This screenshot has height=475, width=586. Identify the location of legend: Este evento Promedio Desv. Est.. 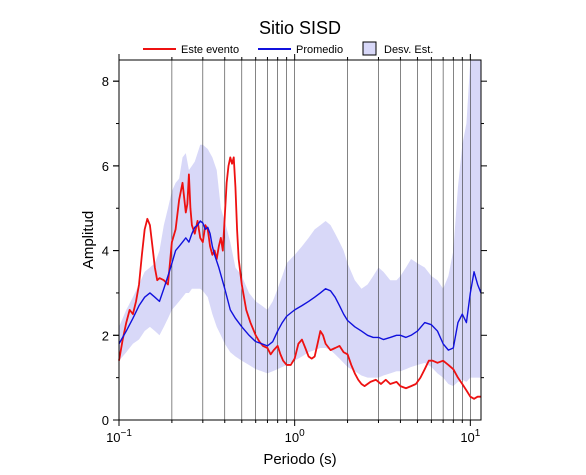
(288, 48).